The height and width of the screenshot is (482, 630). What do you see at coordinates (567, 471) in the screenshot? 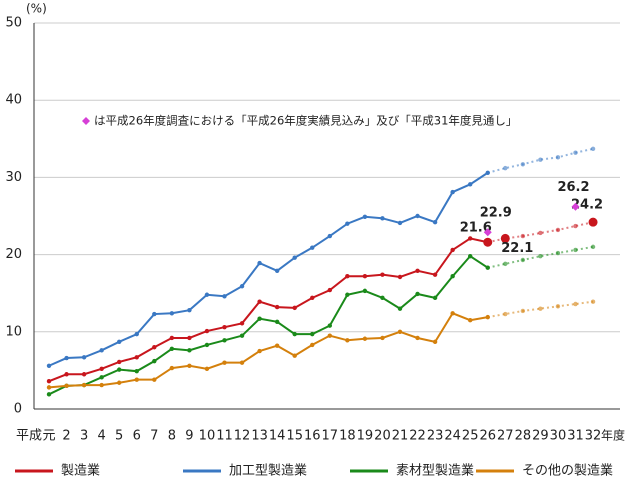
I see `legend-label: その他の製造業` at bounding box center [567, 471].